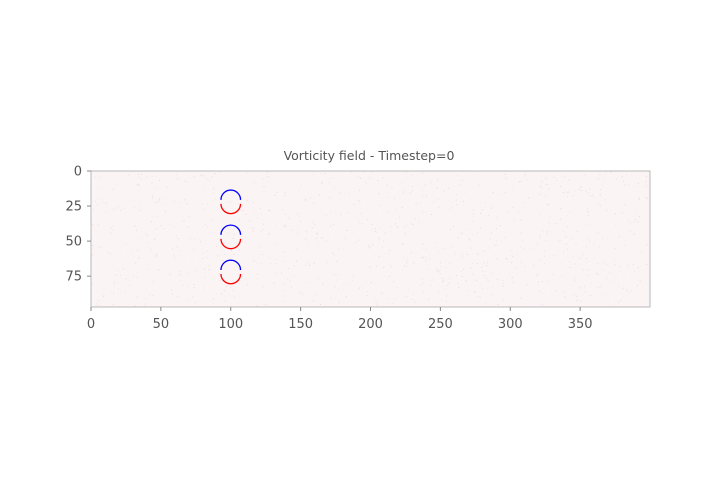 The width and height of the screenshot is (720, 480). Describe the element at coordinates (231, 279) in the screenshot. I see `positive-vorticity-arc` at that location.